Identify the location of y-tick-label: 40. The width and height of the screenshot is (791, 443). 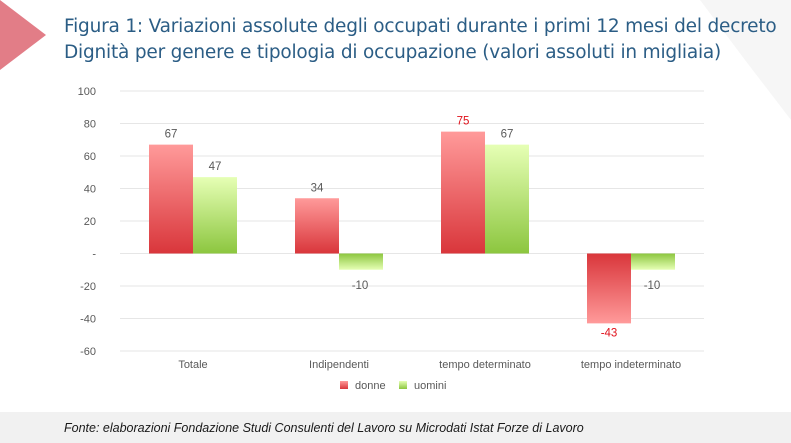
(90, 190).